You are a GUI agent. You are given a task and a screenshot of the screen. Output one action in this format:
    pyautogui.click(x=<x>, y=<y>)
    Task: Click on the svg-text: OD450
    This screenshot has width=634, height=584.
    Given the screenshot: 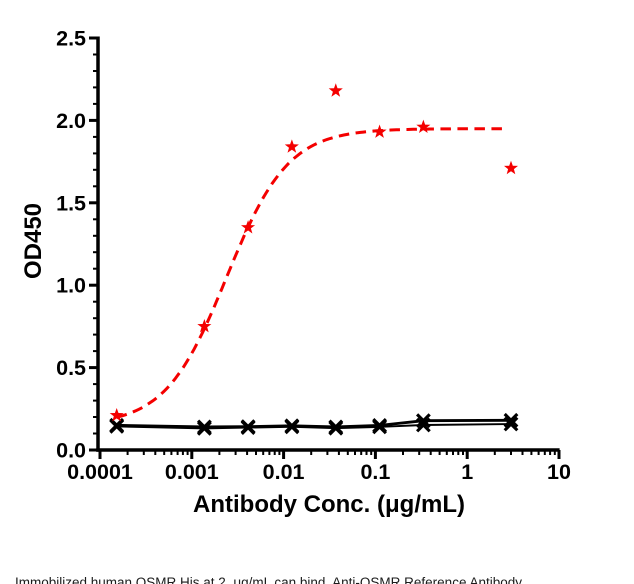 What is the action you would take?
    pyautogui.click(x=33, y=241)
    